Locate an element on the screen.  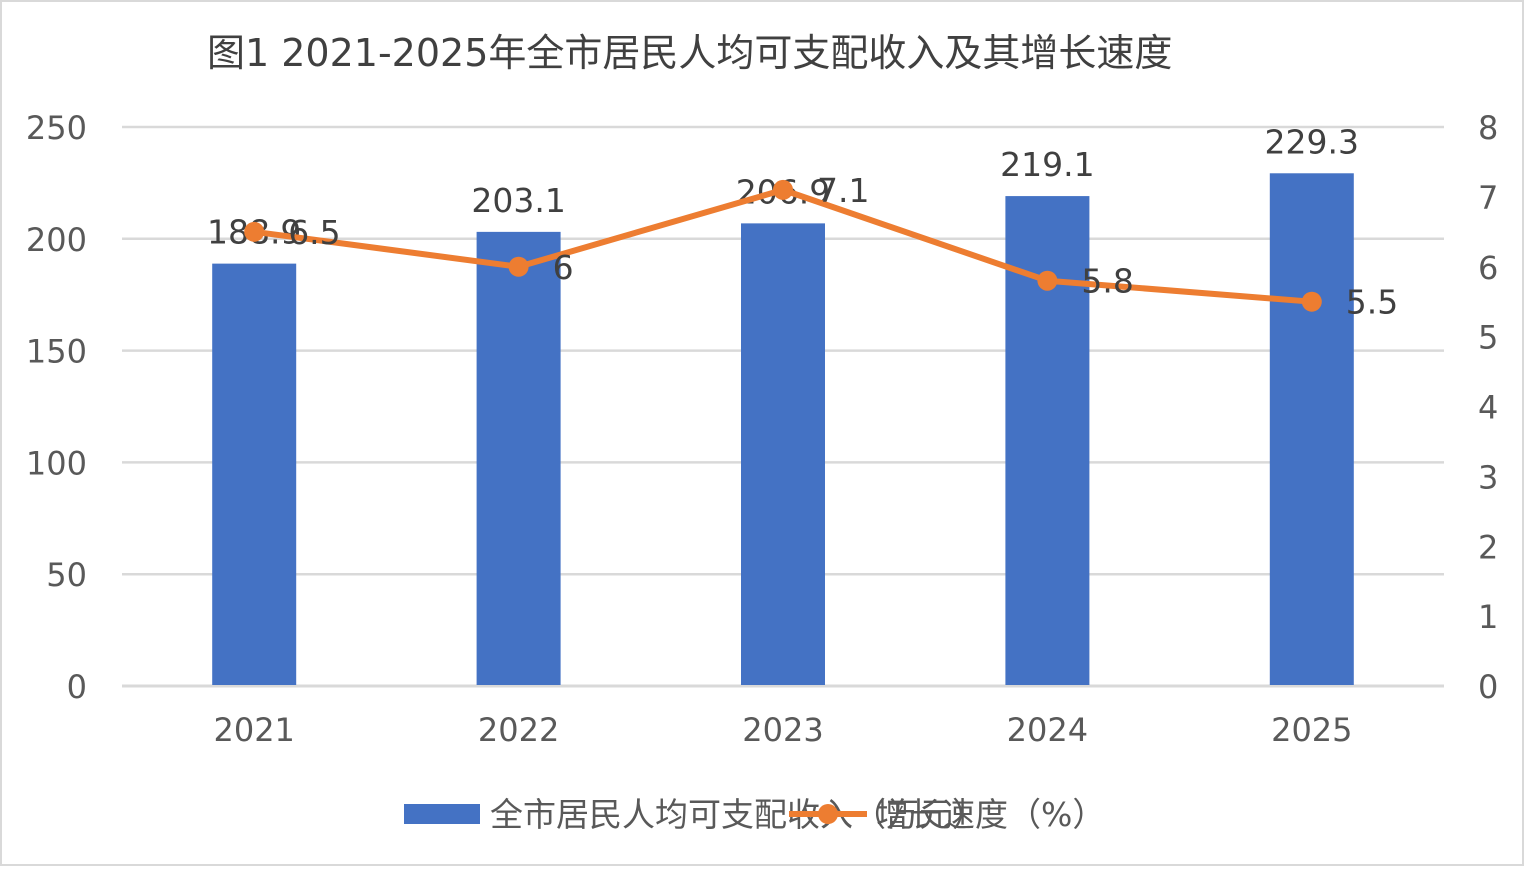
bar-data-label: 219.1 is located at coordinates (1047, 164).